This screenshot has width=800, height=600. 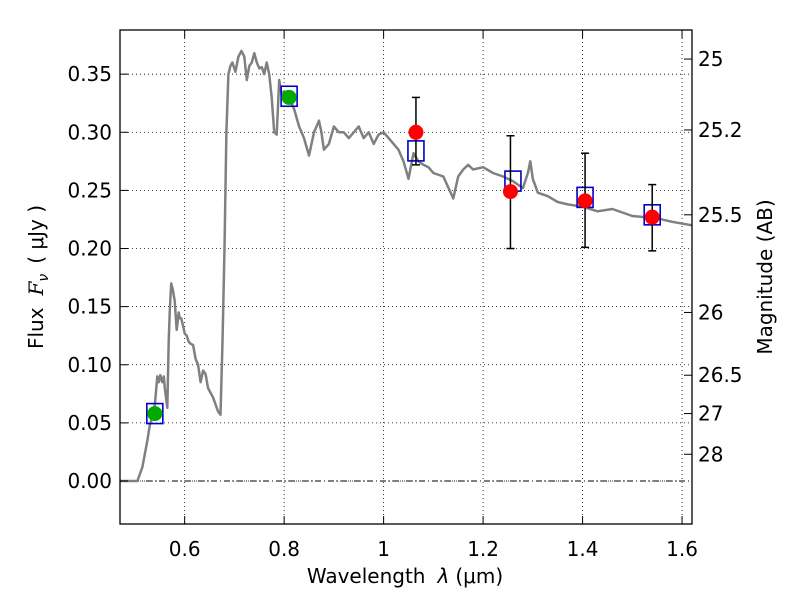 What do you see at coordinates (36, 328) in the screenshot?
I see `y-axis-label-text: Flux` at bounding box center [36, 328].